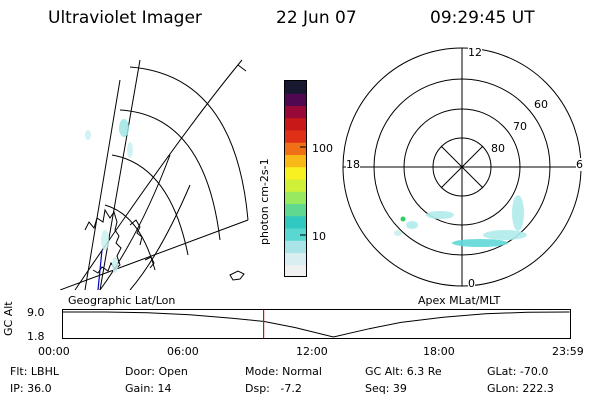 The height and width of the screenshot is (400, 600). I want to click on door-info: Door: Open, so click(156, 371).